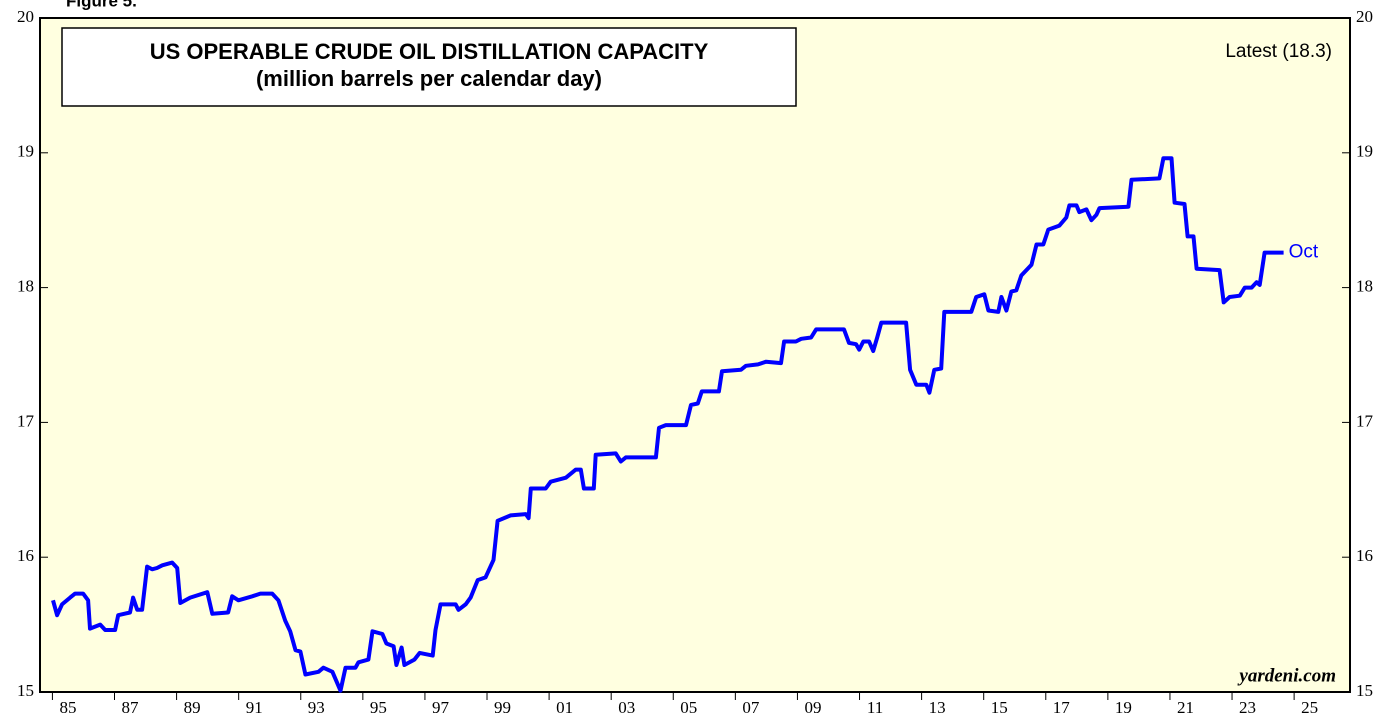 This screenshot has height=721, width=1395. Describe the element at coordinates (1364, 690) in the screenshot. I see `y2-tick-label: 15` at that location.